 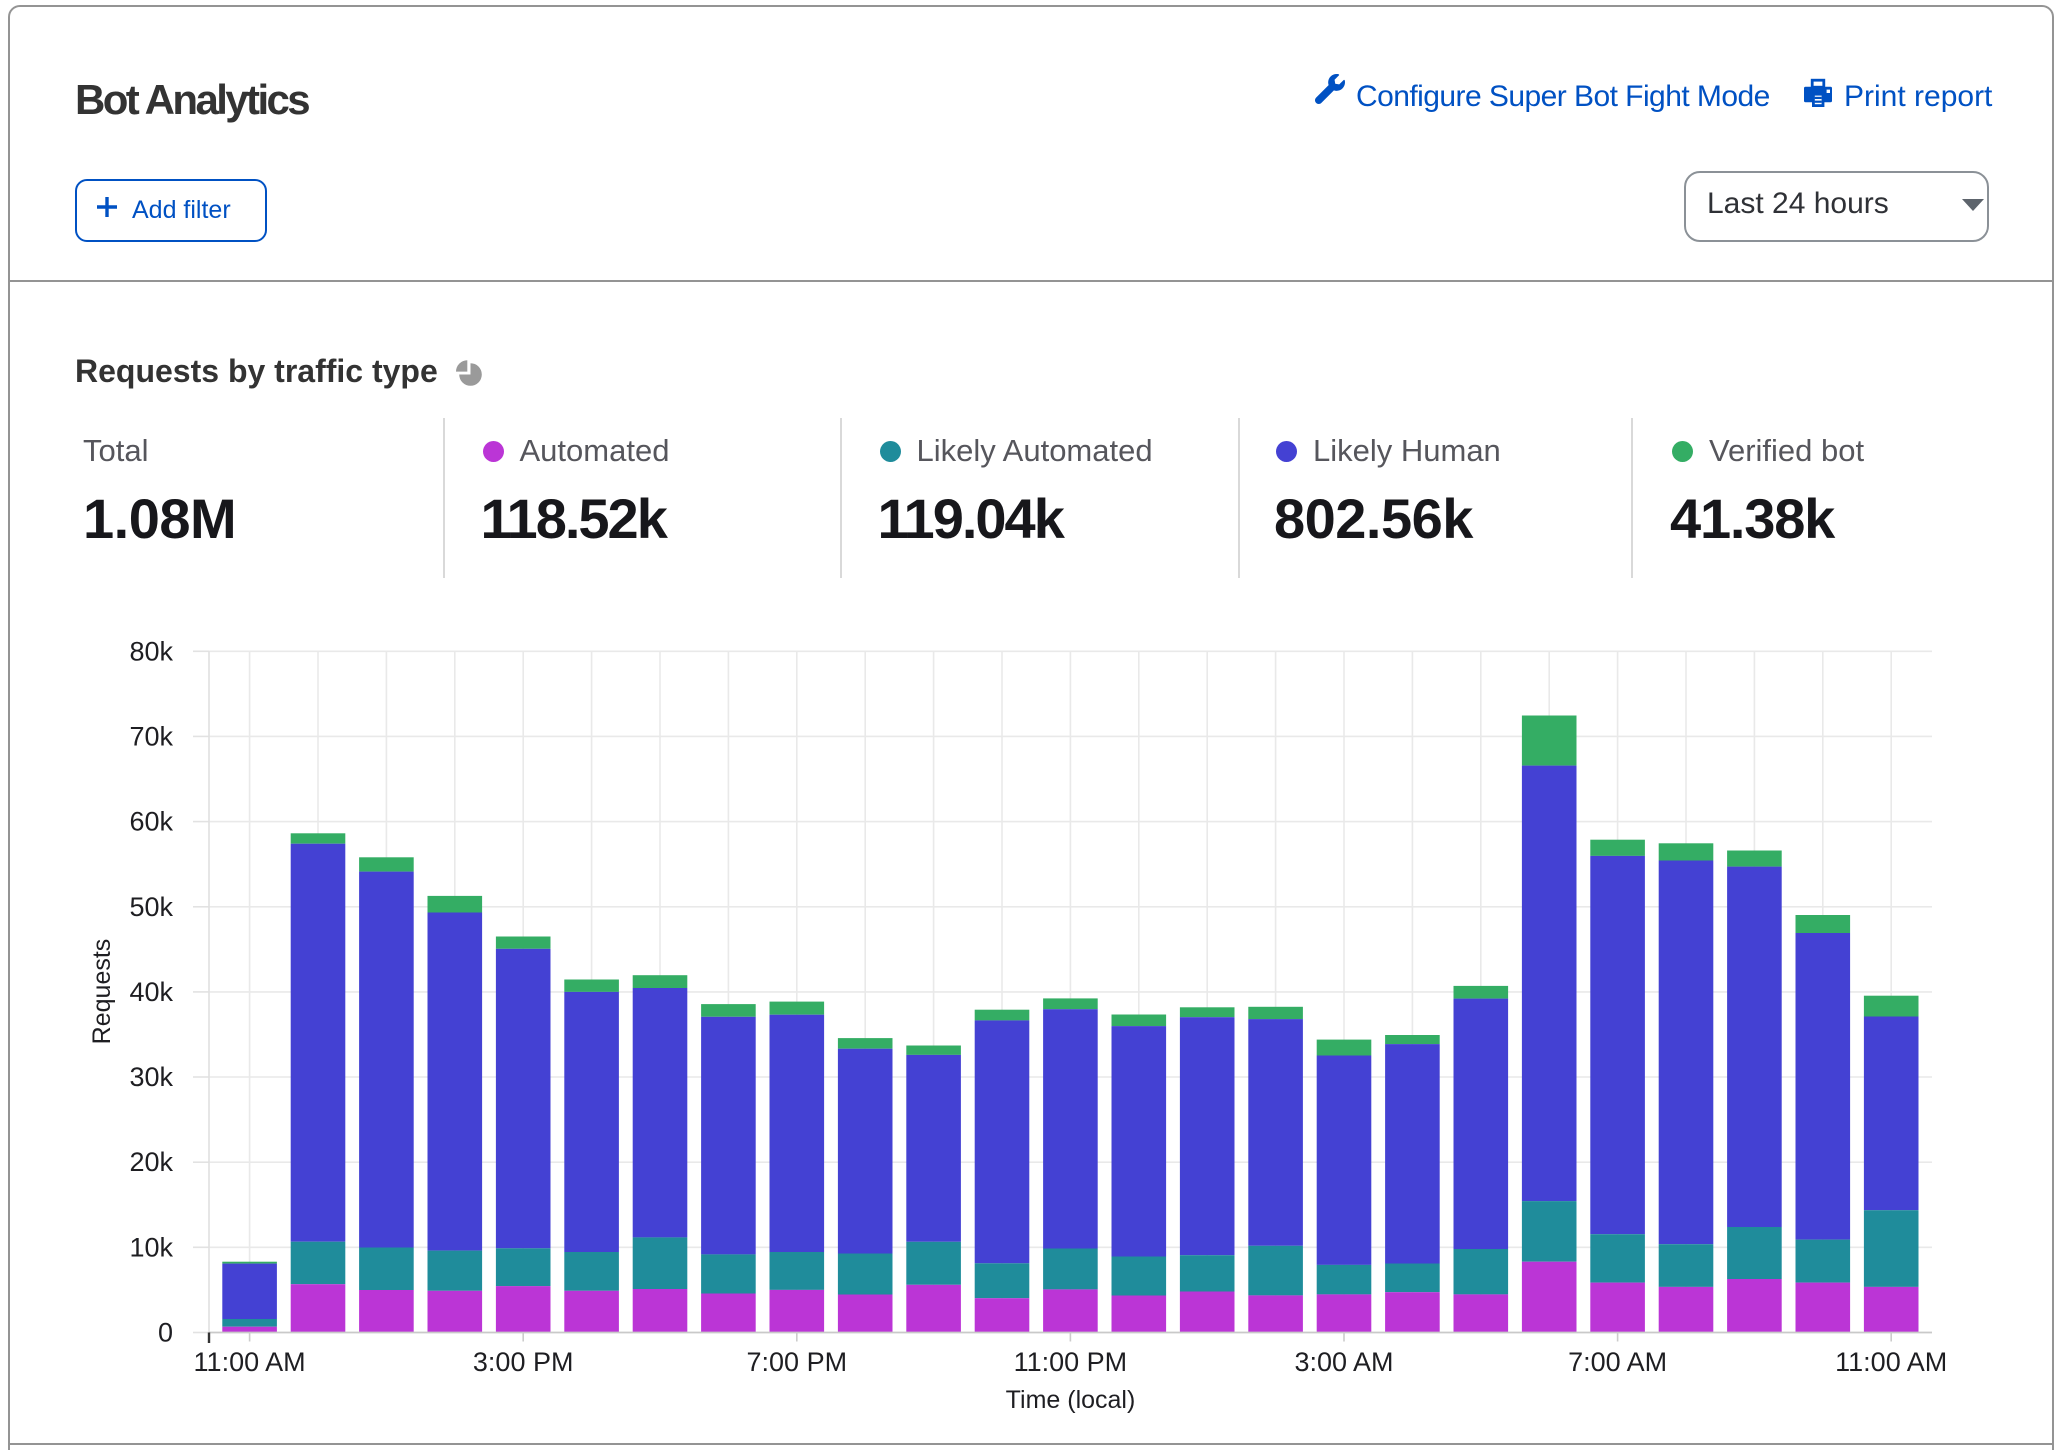 I want to click on svg-text: 7:00 PM, so click(x=797, y=1362).